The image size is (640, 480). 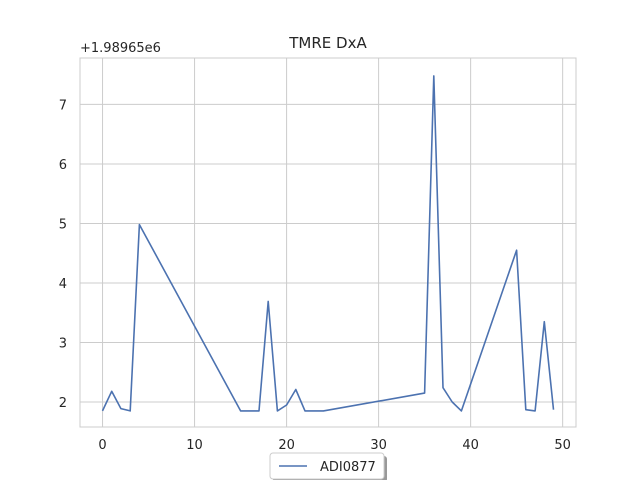 What do you see at coordinates (327, 43) in the screenshot?
I see `chart-title: TMRE DxA` at bounding box center [327, 43].